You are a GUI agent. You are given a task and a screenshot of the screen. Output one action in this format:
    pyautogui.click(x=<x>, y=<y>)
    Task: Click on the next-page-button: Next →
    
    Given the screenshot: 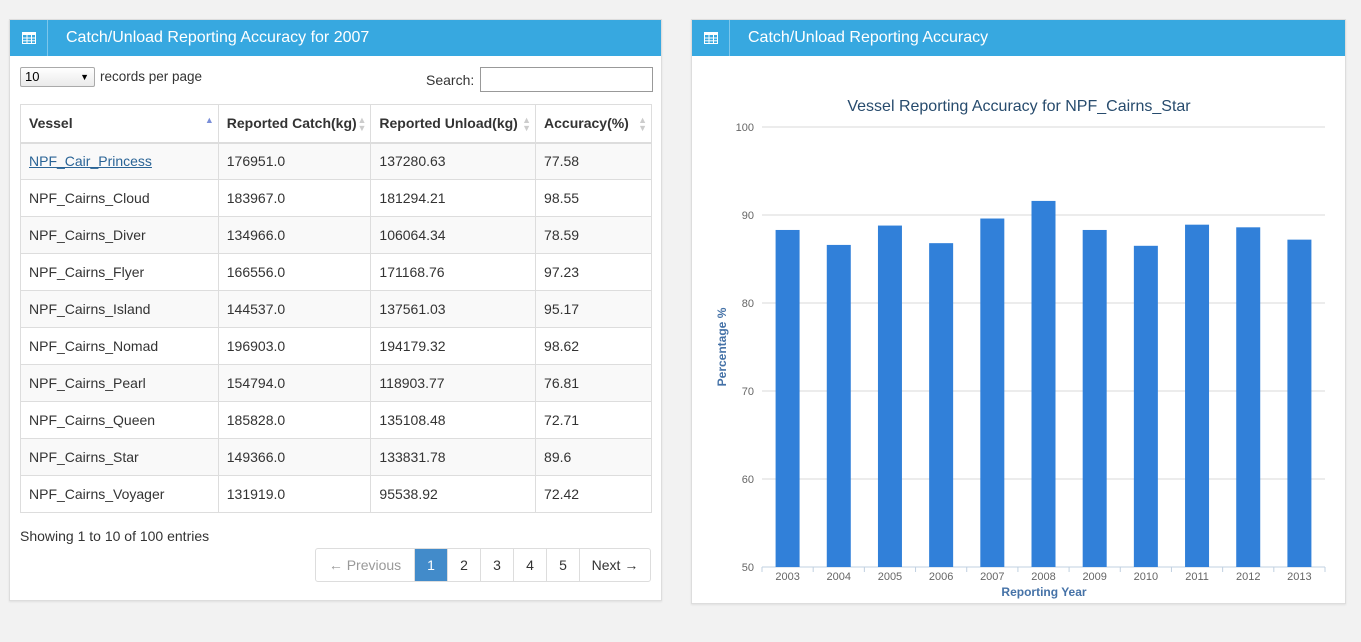 What is the action you would take?
    pyautogui.click(x=614, y=565)
    